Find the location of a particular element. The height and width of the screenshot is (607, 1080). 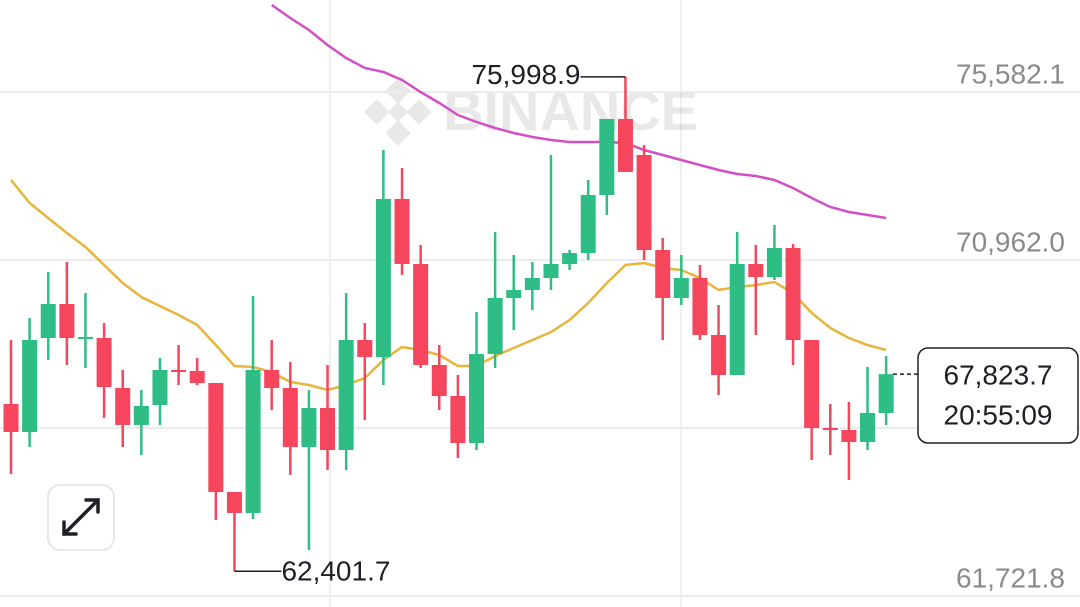

y-tick-label: 61,721.8 is located at coordinates (1010, 577).